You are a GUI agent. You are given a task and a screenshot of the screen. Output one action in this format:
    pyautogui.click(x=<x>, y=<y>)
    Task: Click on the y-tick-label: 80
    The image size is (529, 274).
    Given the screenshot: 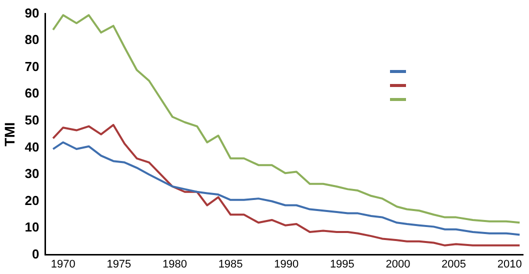 What is the action you would take?
    pyautogui.click(x=32, y=40)
    